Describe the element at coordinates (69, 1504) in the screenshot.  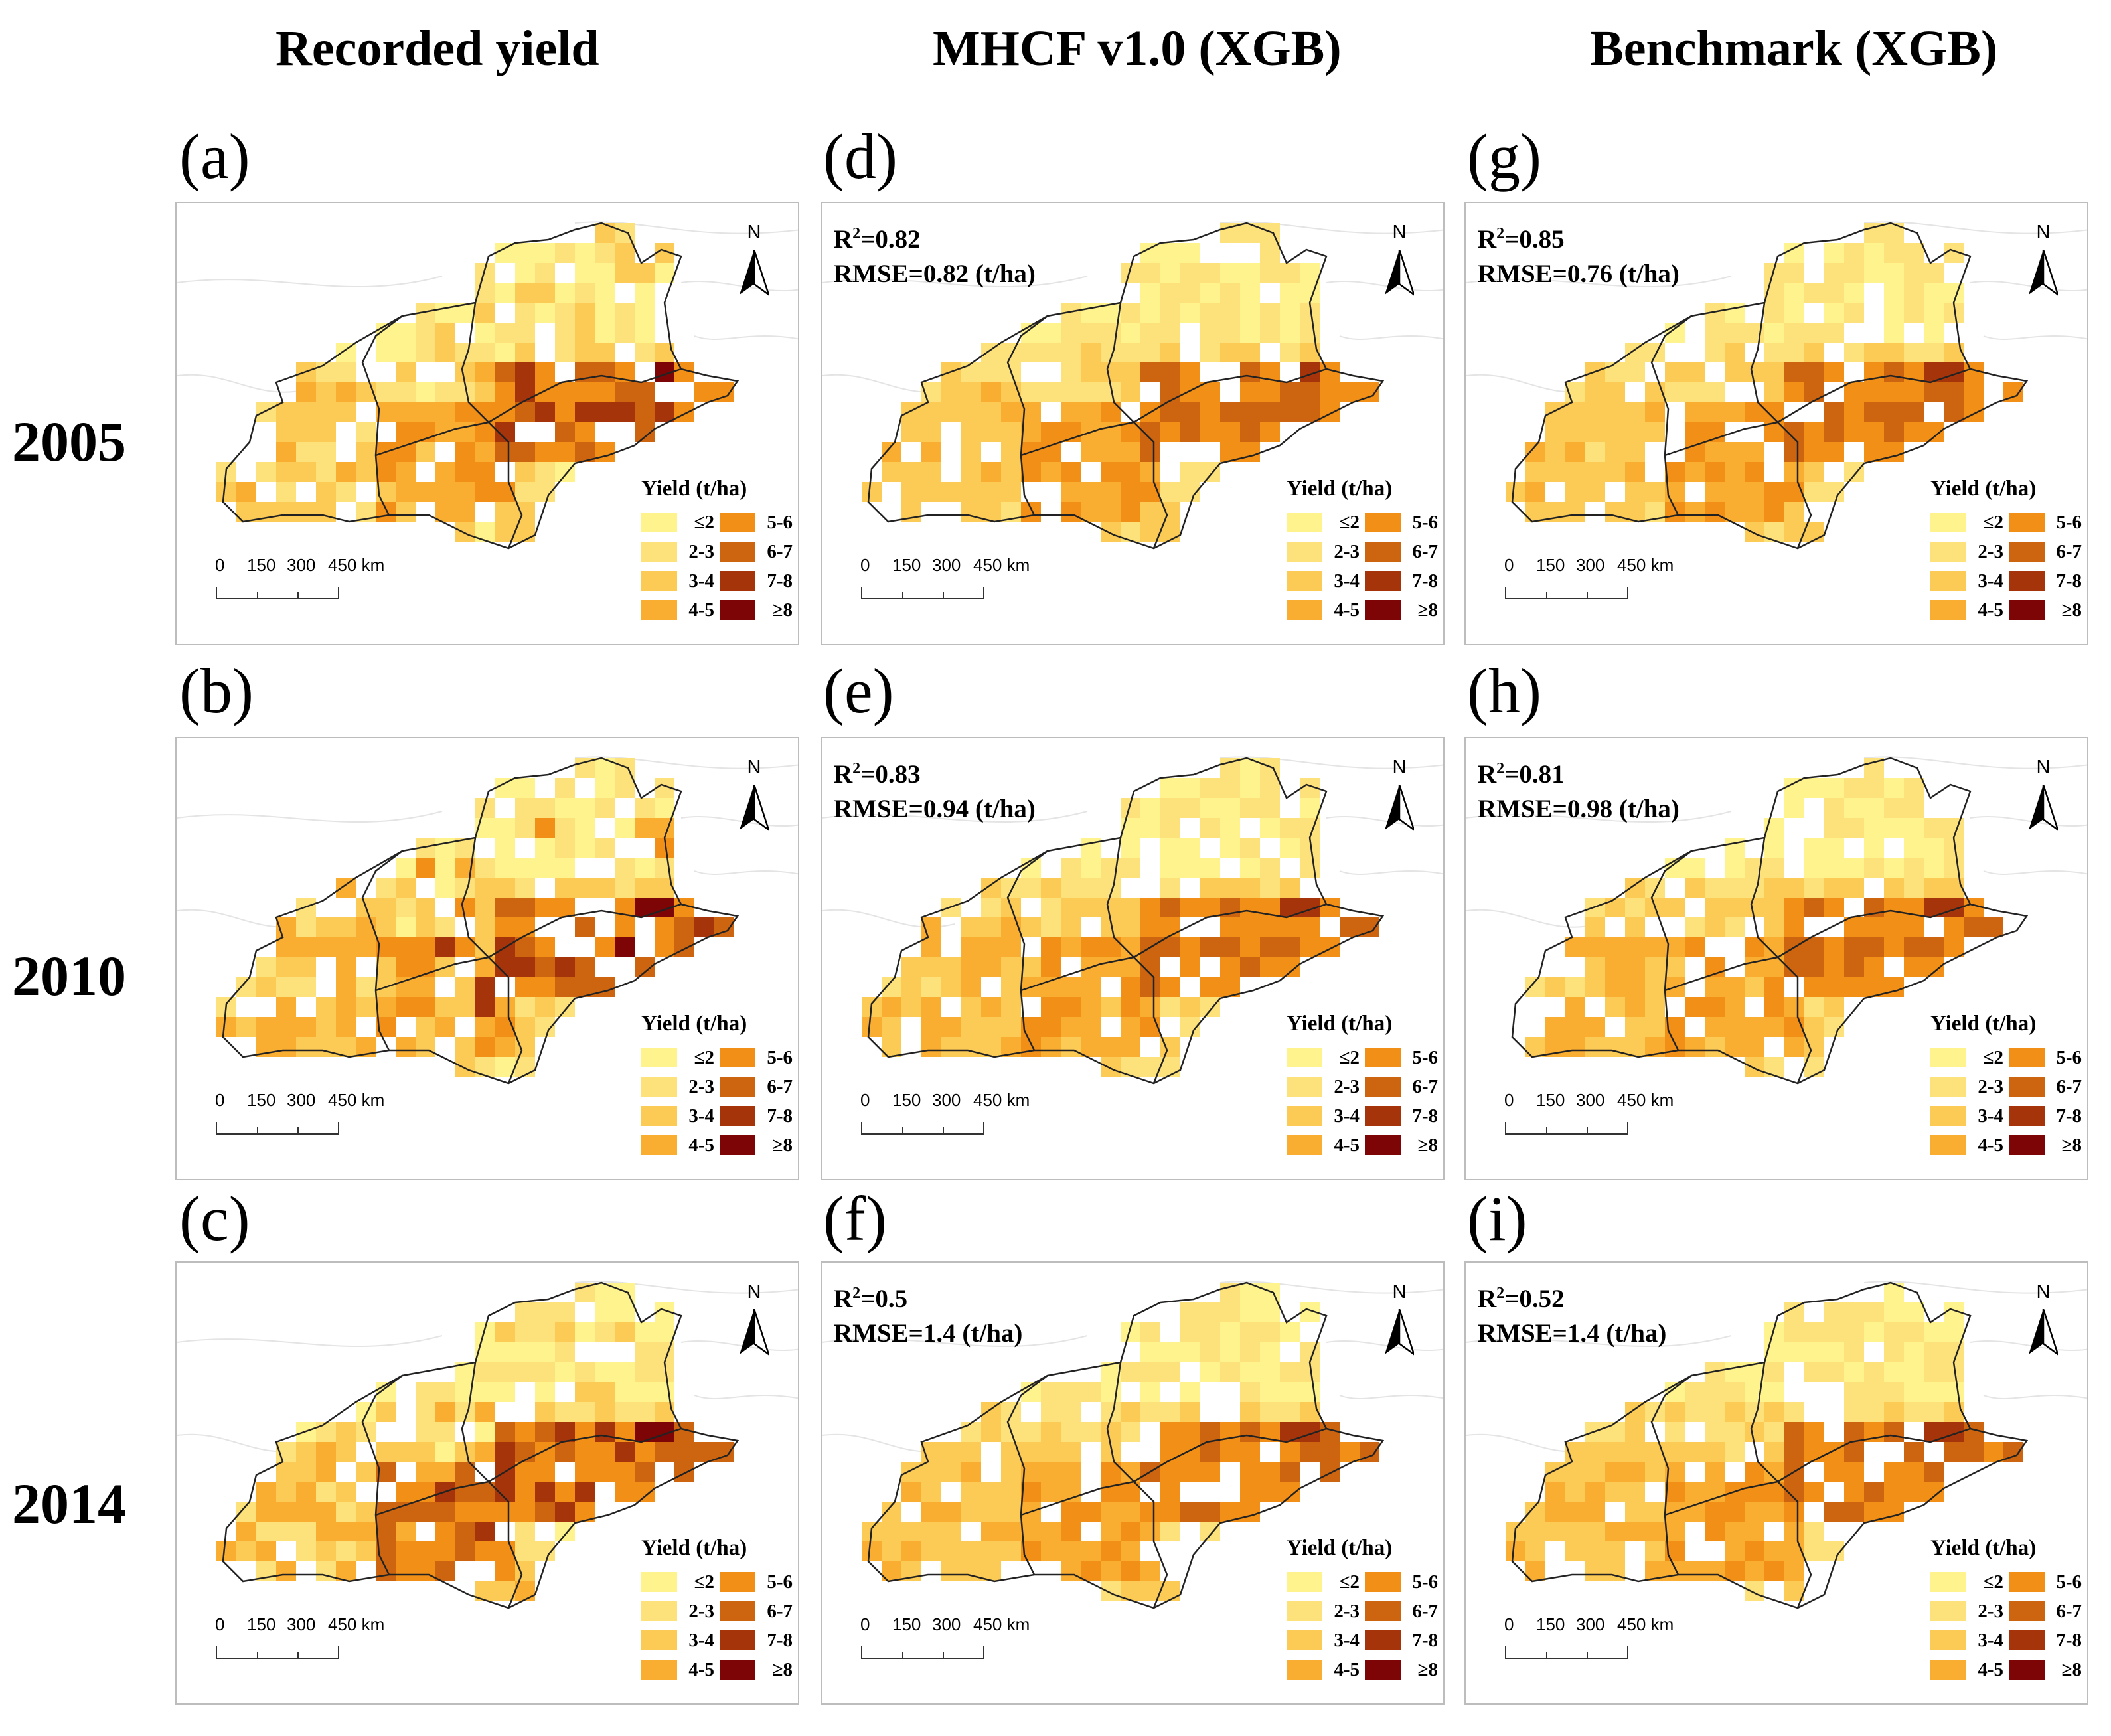
I see `row-label-2014: 2014` at that location.